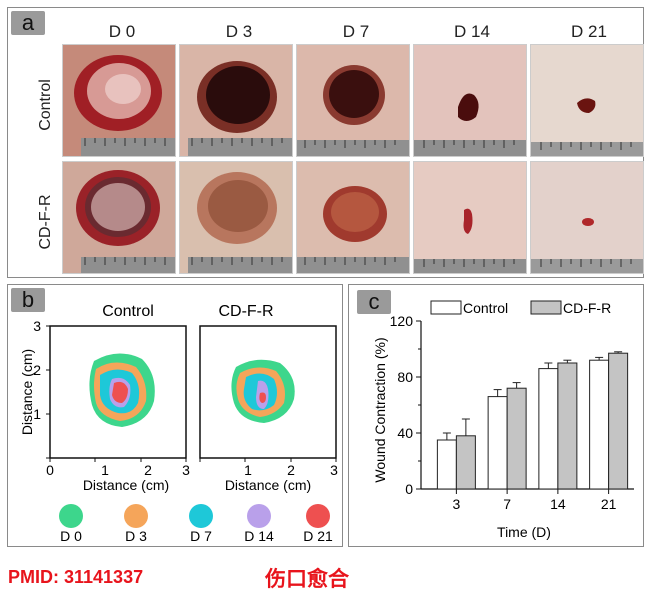 The image size is (651, 602). I want to click on legend-swatch-d0, so click(71, 516).